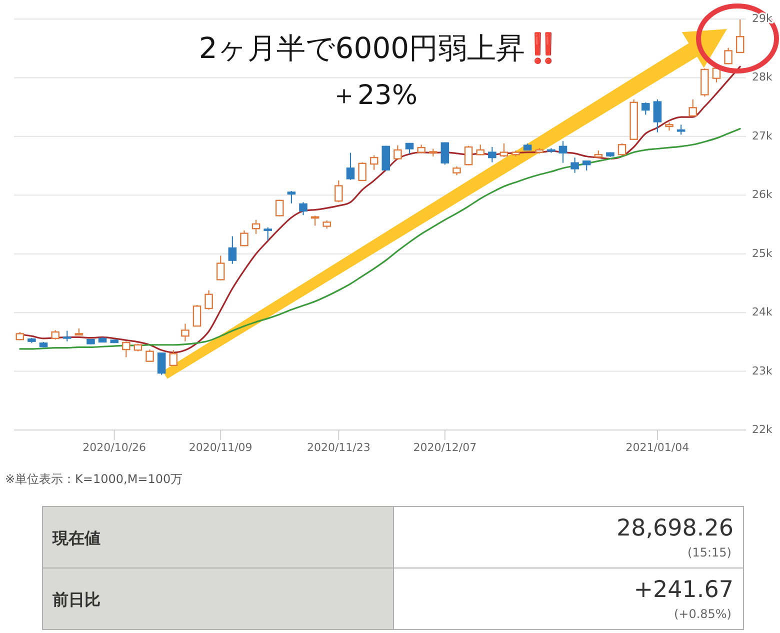  What do you see at coordinates (380, 48) in the screenshot?
I see `title: 2ヶ月半で6000円弱上昇‼` at bounding box center [380, 48].